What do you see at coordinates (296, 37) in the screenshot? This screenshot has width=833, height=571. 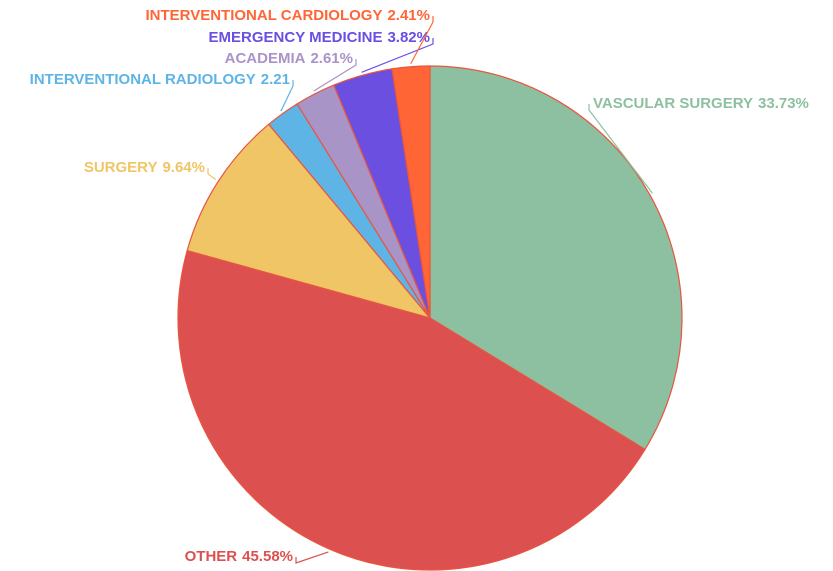 I see `slice-label-name: EMERGENCY MEDICINE` at bounding box center [296, 37].